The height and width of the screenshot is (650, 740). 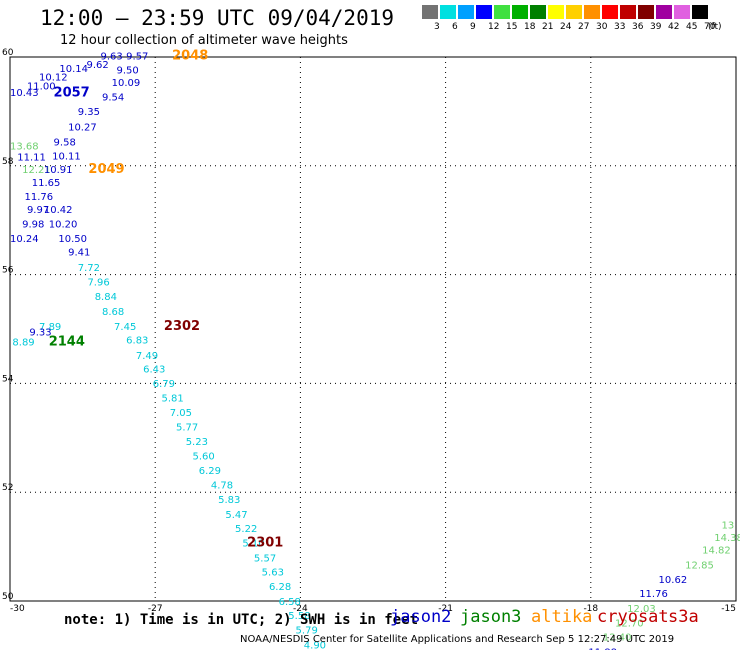 I want to click on wave-height-label: 9.58, so click(x=65, y=143).